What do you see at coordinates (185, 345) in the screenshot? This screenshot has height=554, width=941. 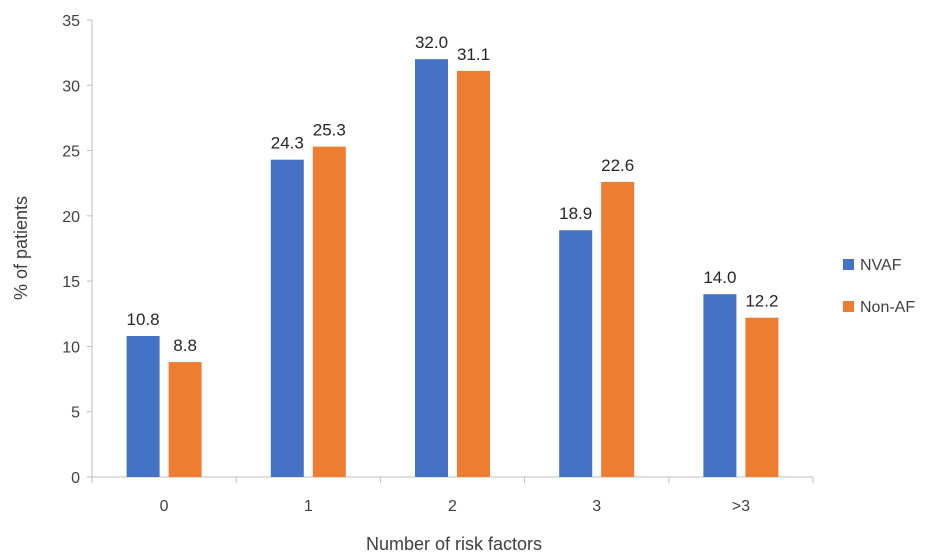 I see `data-label: 8.8` at bounding box center [185, 345].